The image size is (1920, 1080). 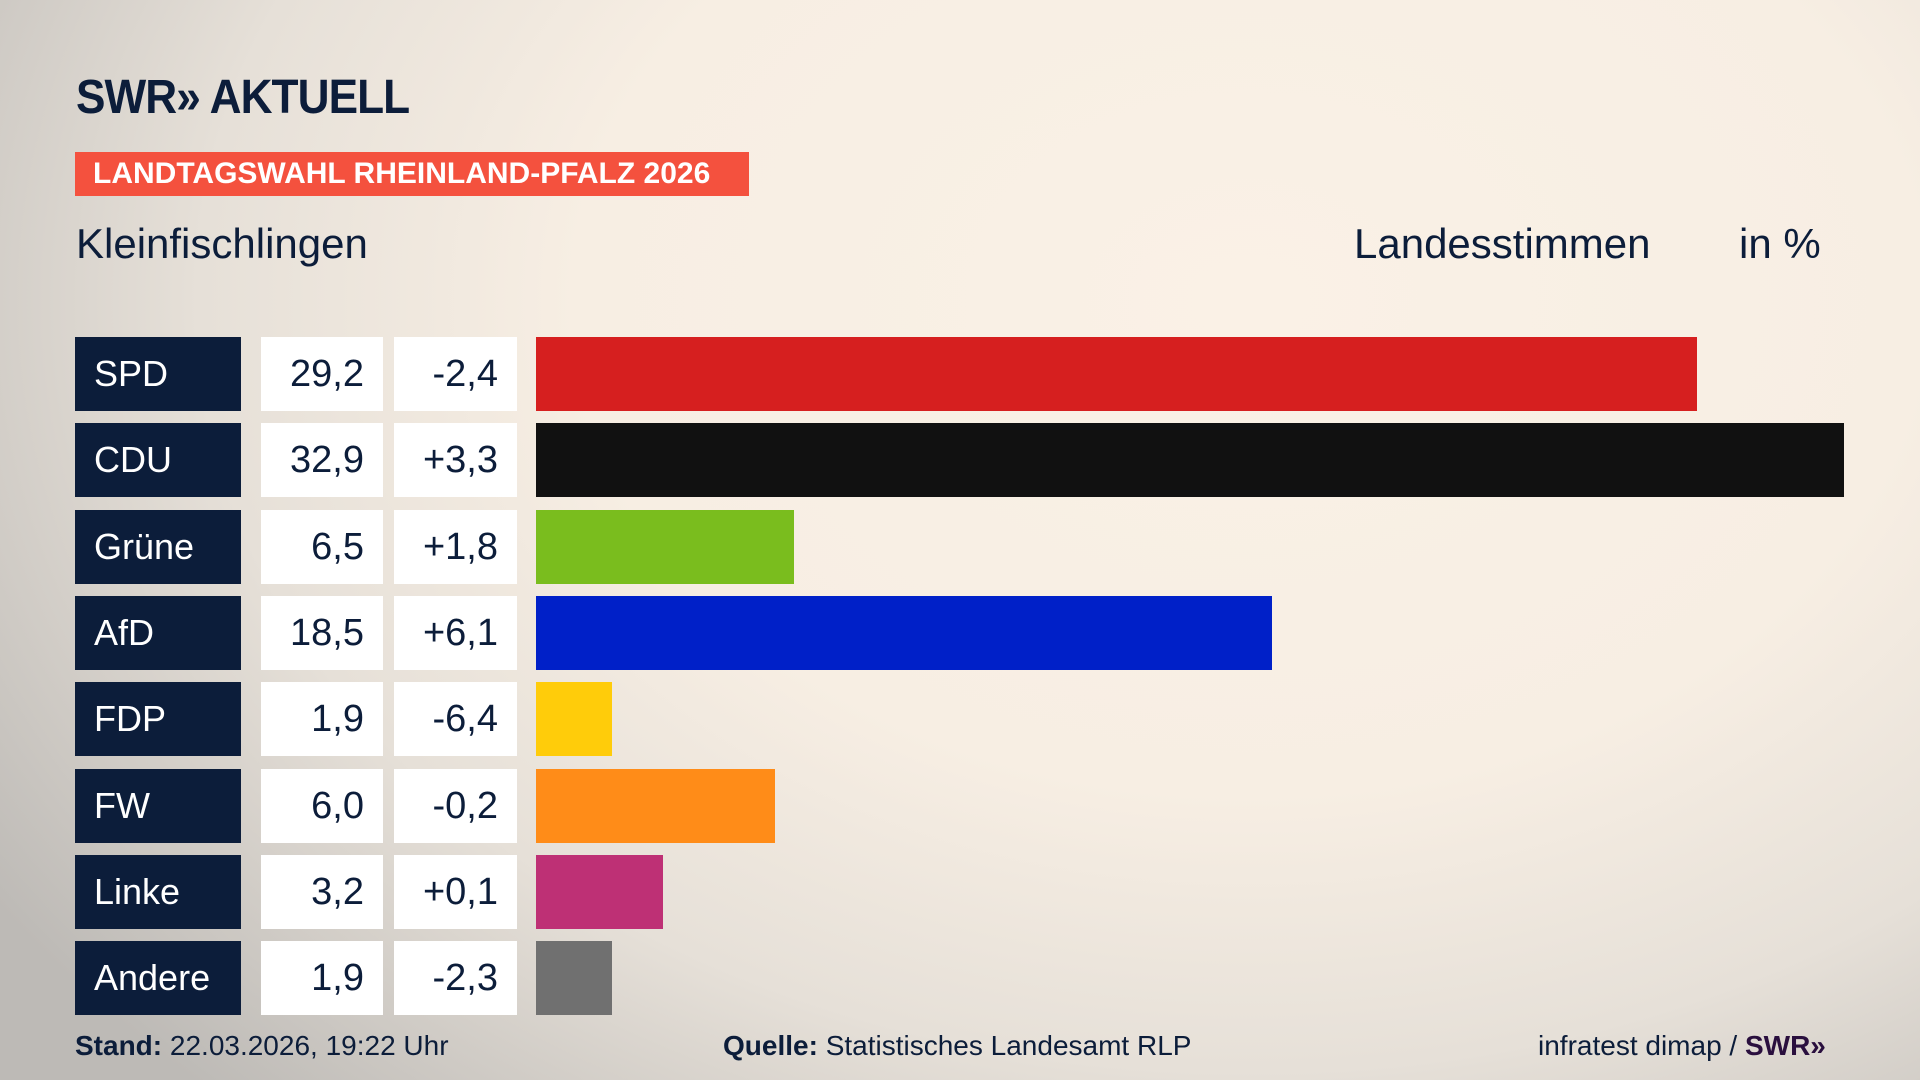 I want to click on timestamp: Stand: 22.03.2026, 19:22 Uhr, so click(x=262, y=1046).